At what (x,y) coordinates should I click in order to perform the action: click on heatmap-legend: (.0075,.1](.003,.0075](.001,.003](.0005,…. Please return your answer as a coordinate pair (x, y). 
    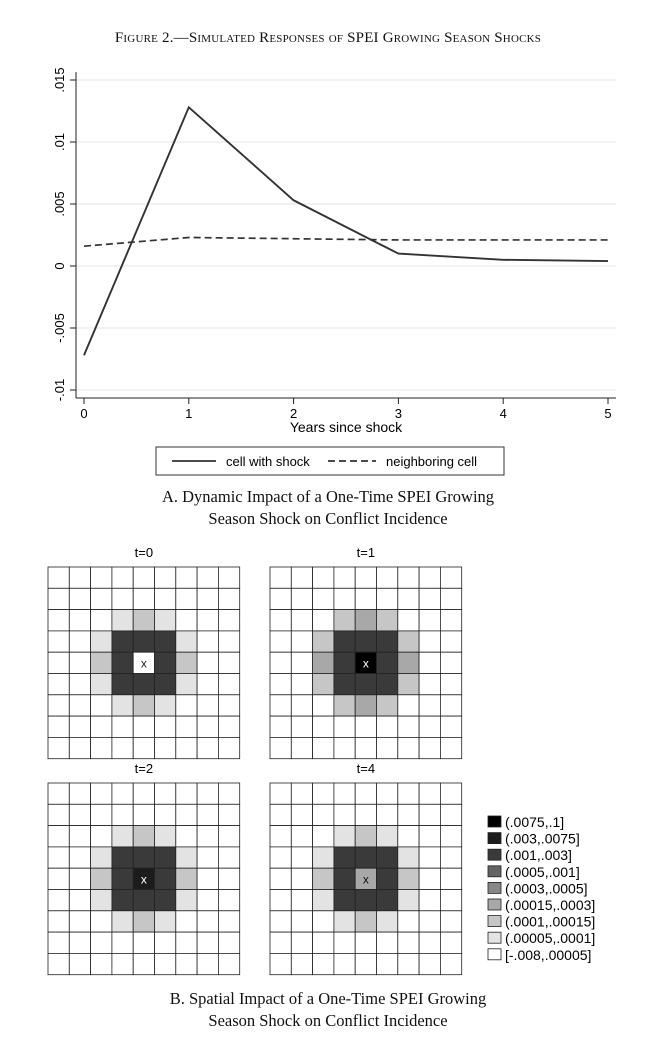
    Looking at the image, I should click on (541, 888).